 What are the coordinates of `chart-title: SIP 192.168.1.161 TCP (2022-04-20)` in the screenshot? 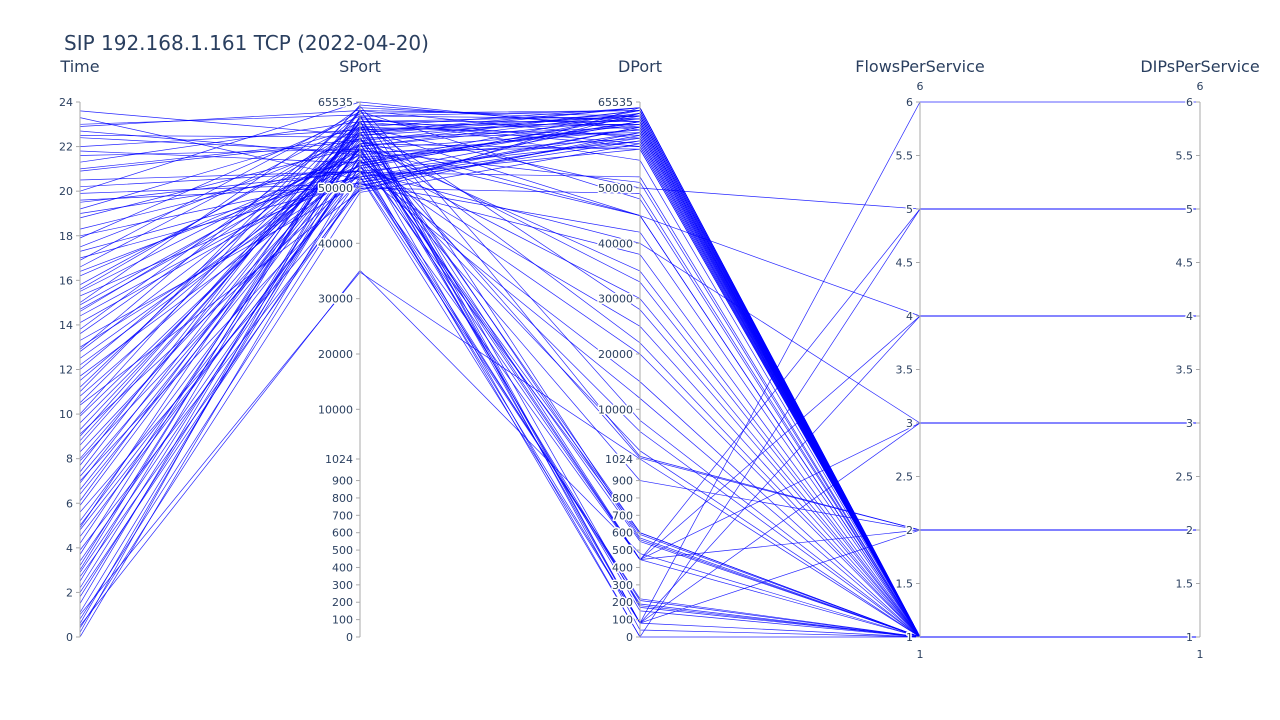 It's located at (246, 43).